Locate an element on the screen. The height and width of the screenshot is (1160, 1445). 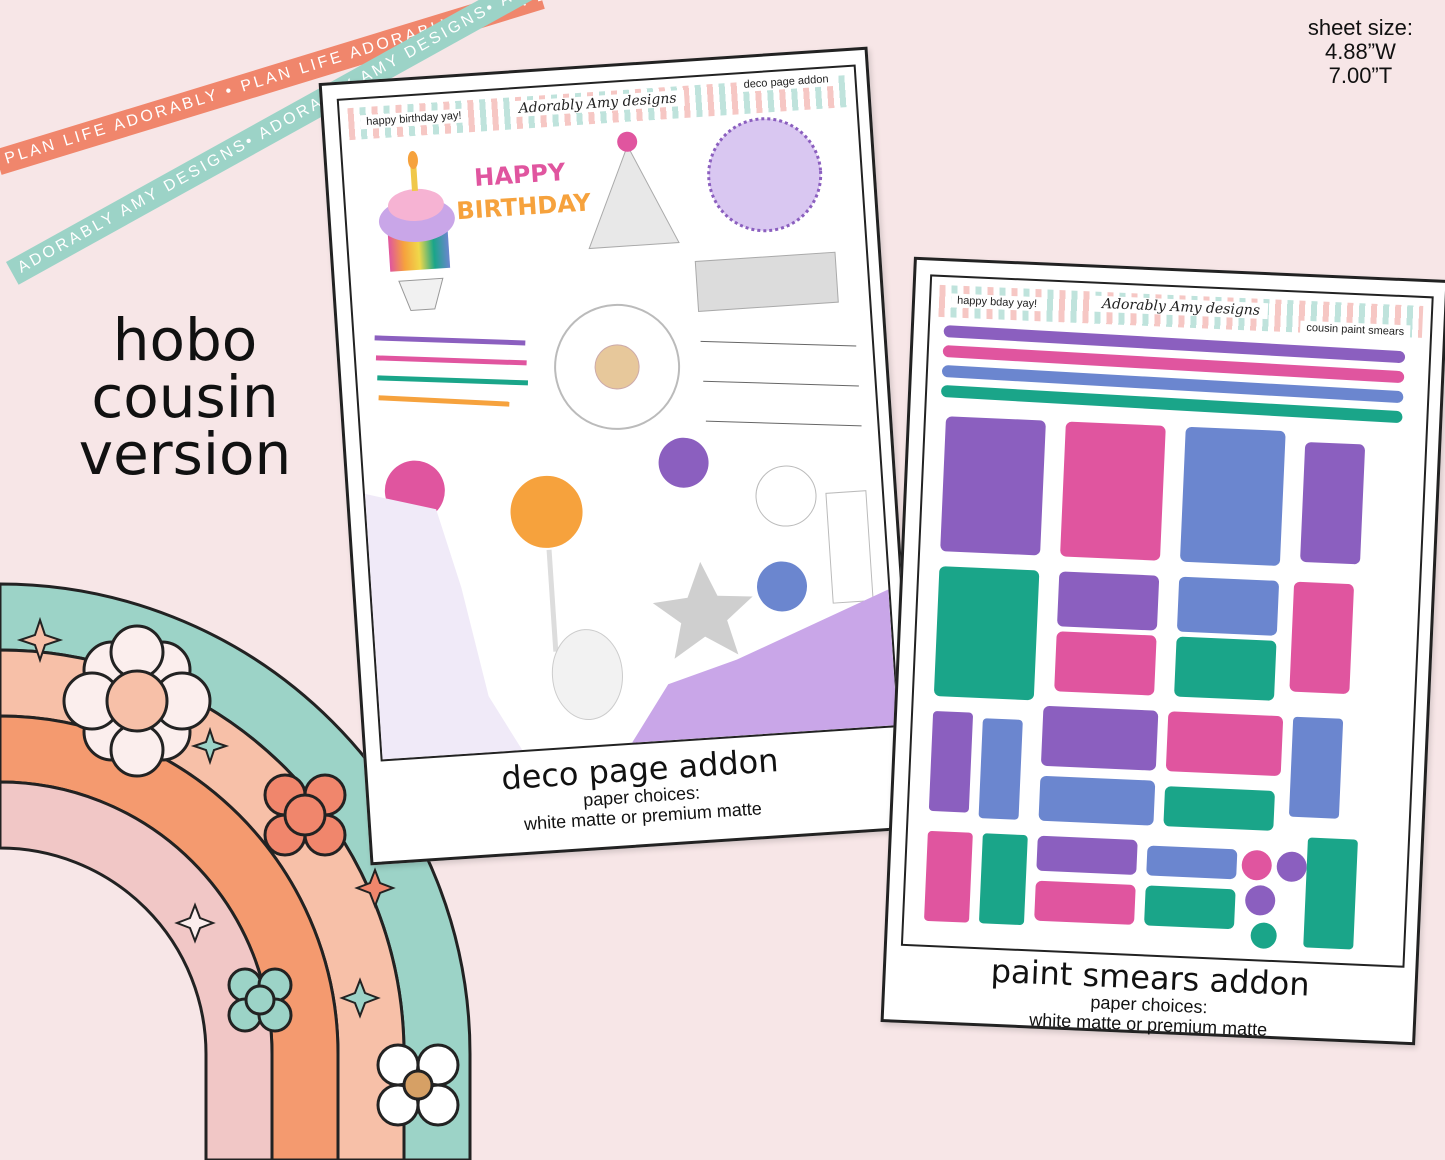
smiley-flower-icon is located at coordinates (137, 701).